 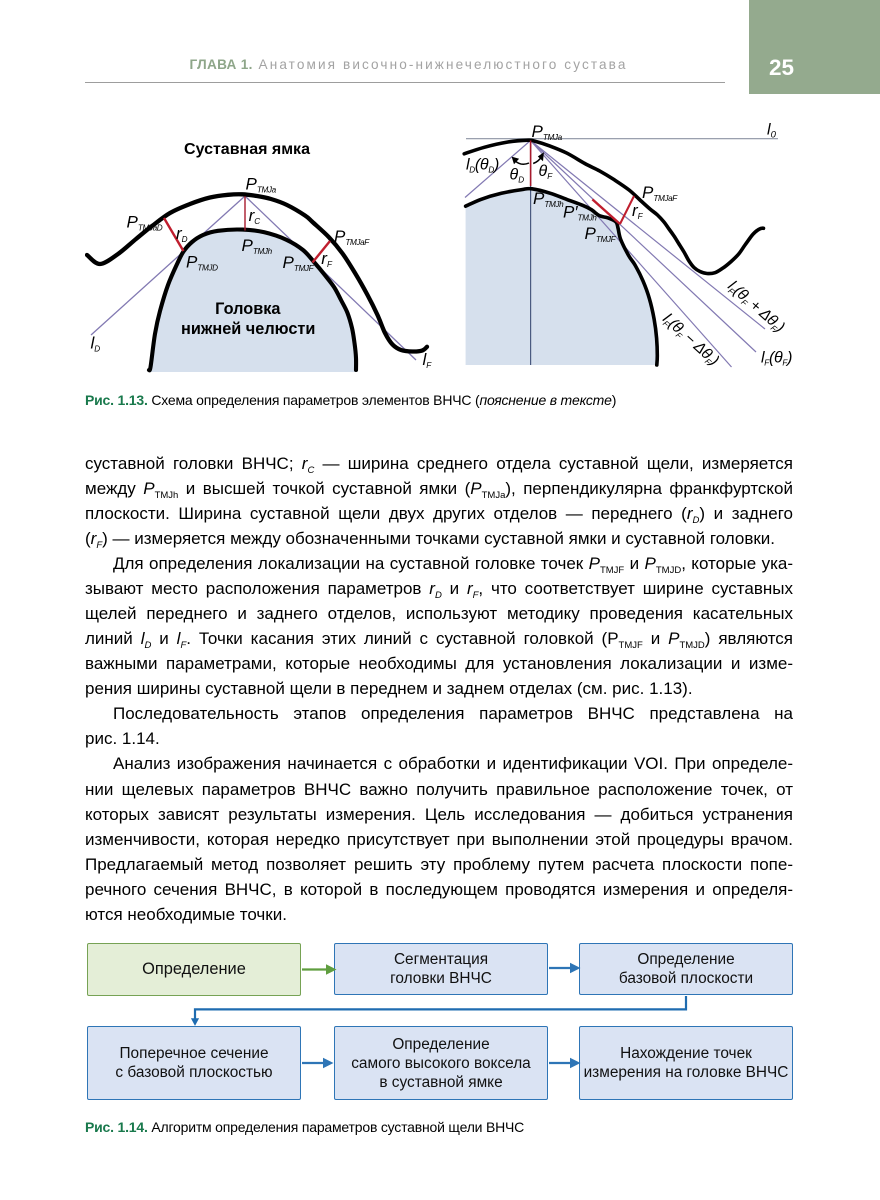 I want to click on svg-text: rF, so click(x=327, y=259).